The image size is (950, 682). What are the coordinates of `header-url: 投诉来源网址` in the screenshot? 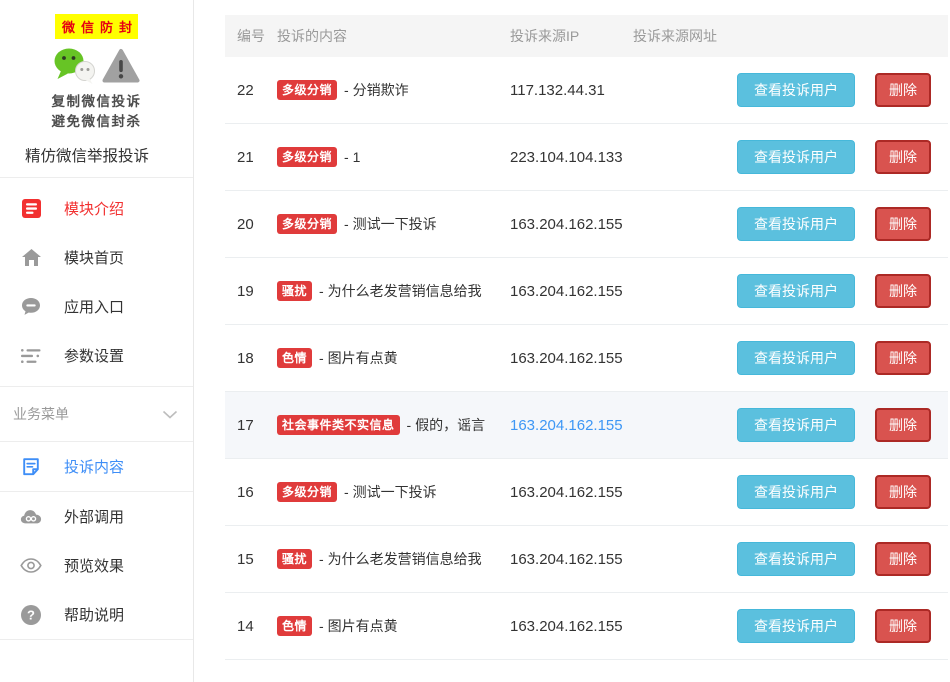 It's located at (675, 36).